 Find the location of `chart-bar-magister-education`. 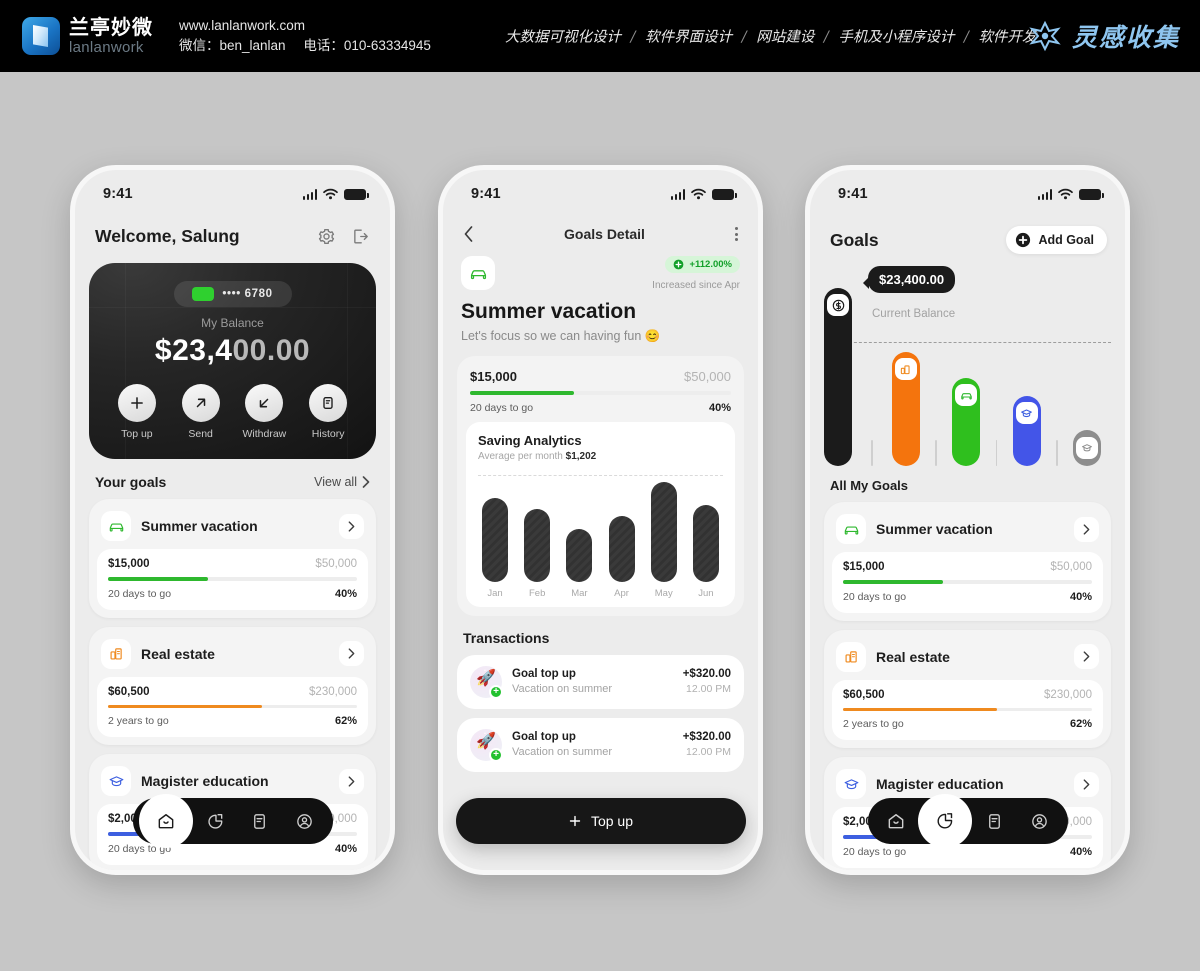

chart-bar-magister-education is located at coordinates (1026, 431).